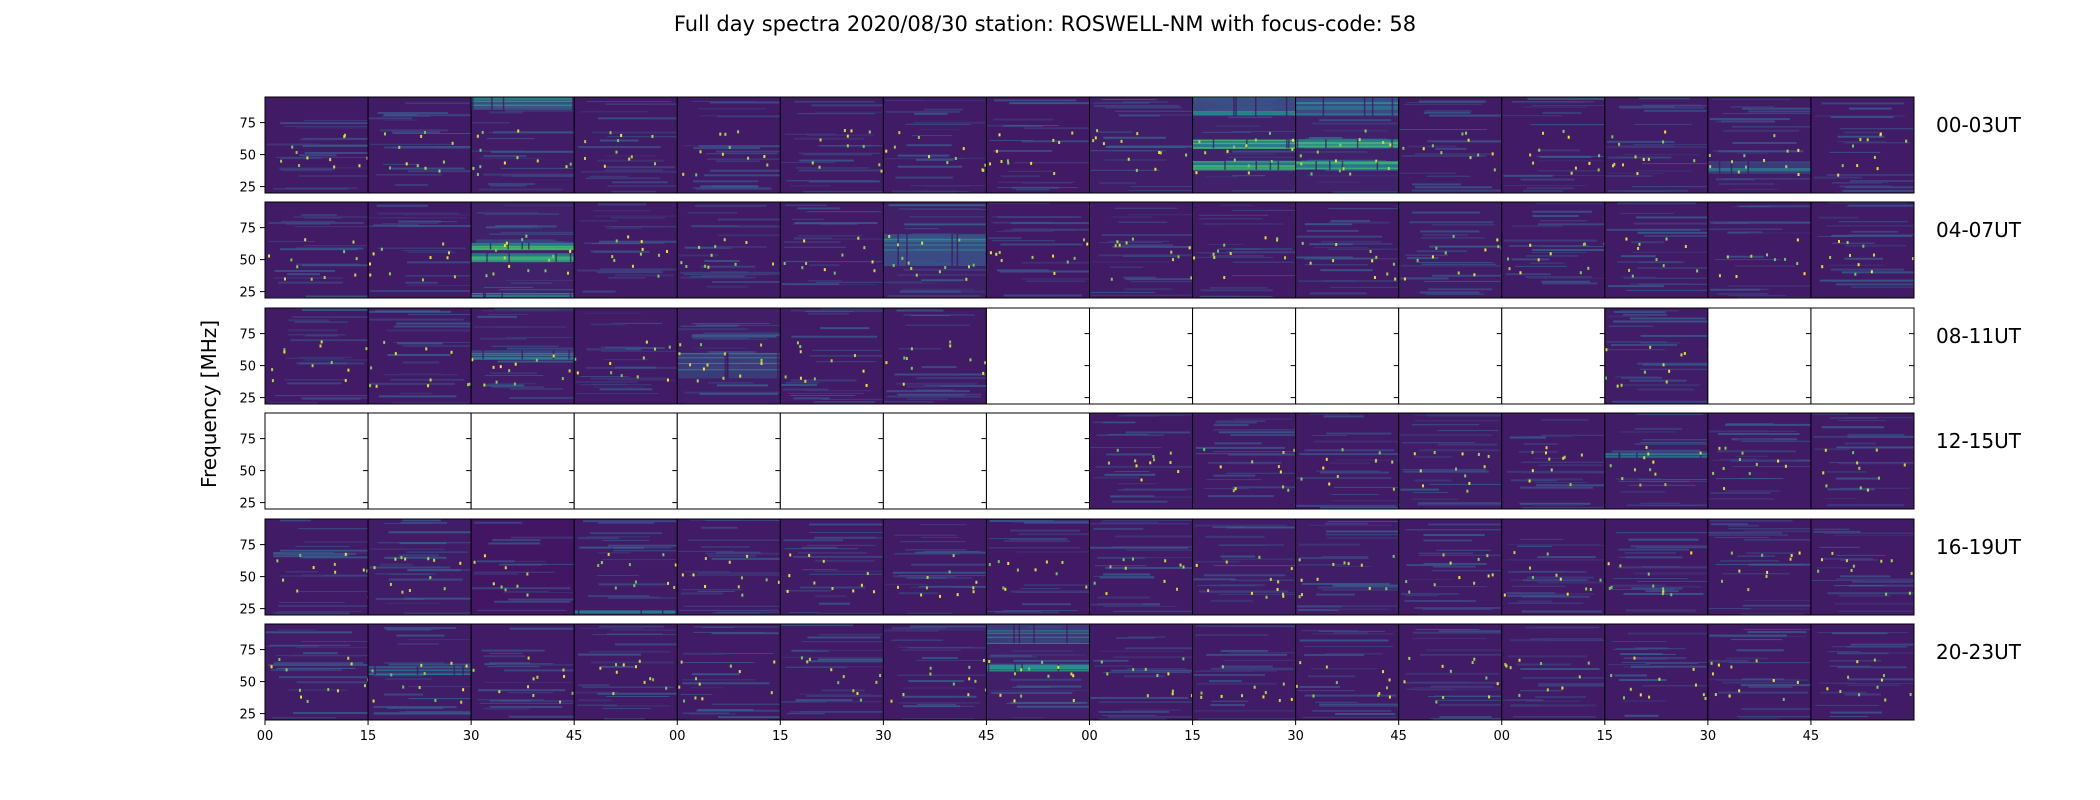 This screenshot has height=800, width=2100. Describe the element at coordinates (1295, 736) in the screenshot. I see `x-tick-label: 30` at that location.